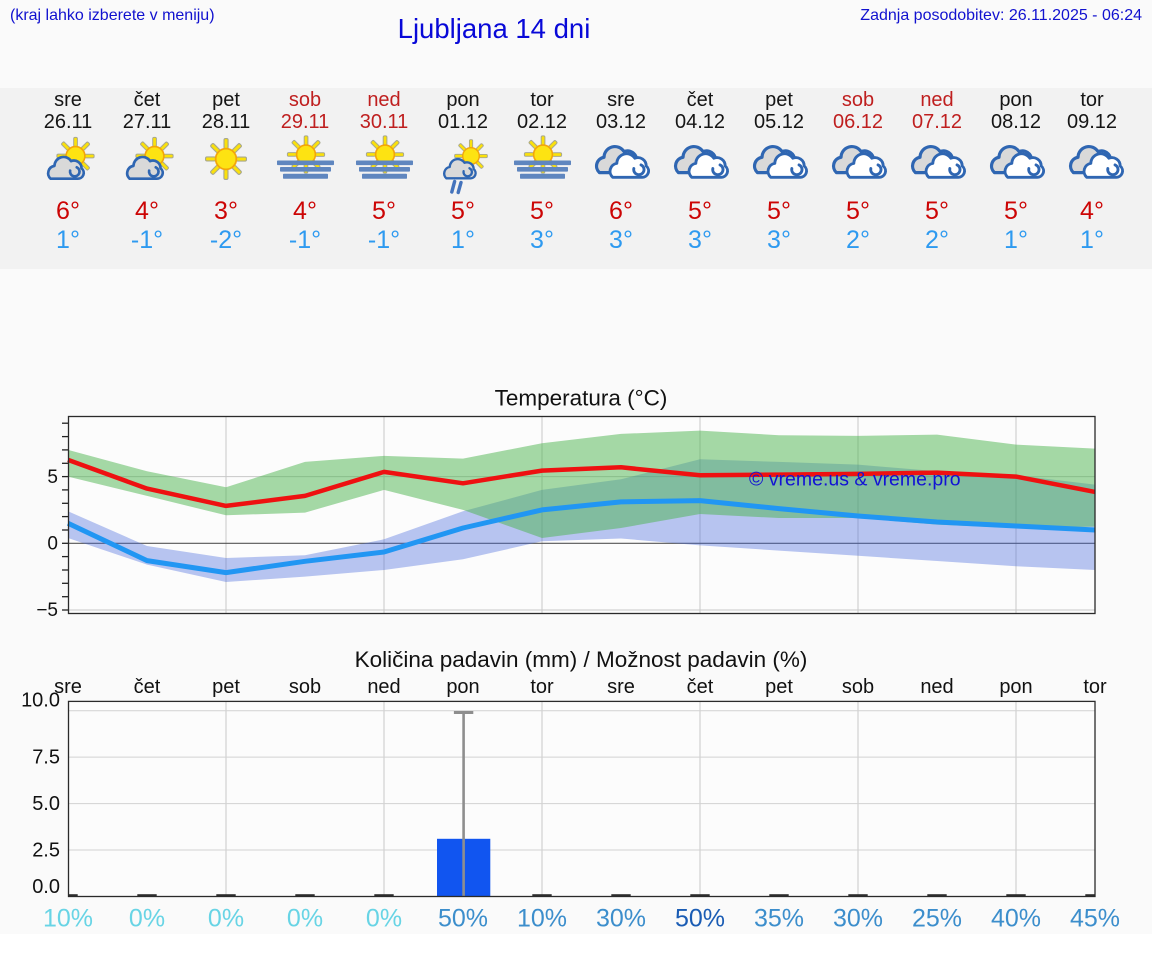 The width and height of the screenshot is (1152, 975). What do you see at coordinates (46, 758) in the screenshot?
I see `svg-text: 7.5` at bounding box center [46, 758].